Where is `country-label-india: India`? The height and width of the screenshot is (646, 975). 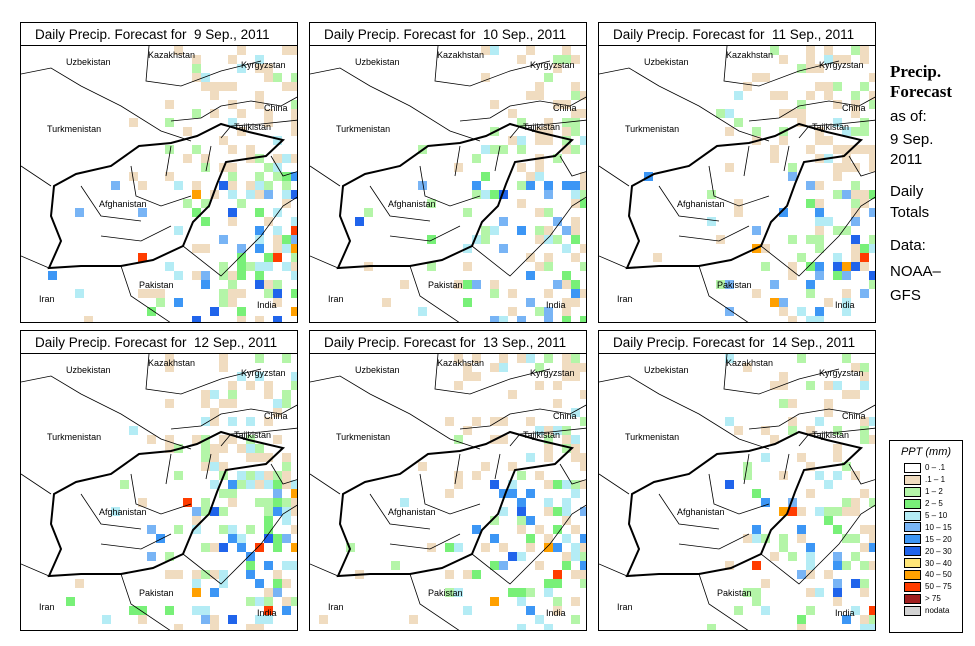 country-label-india: India is located at coordinates (556, 613).